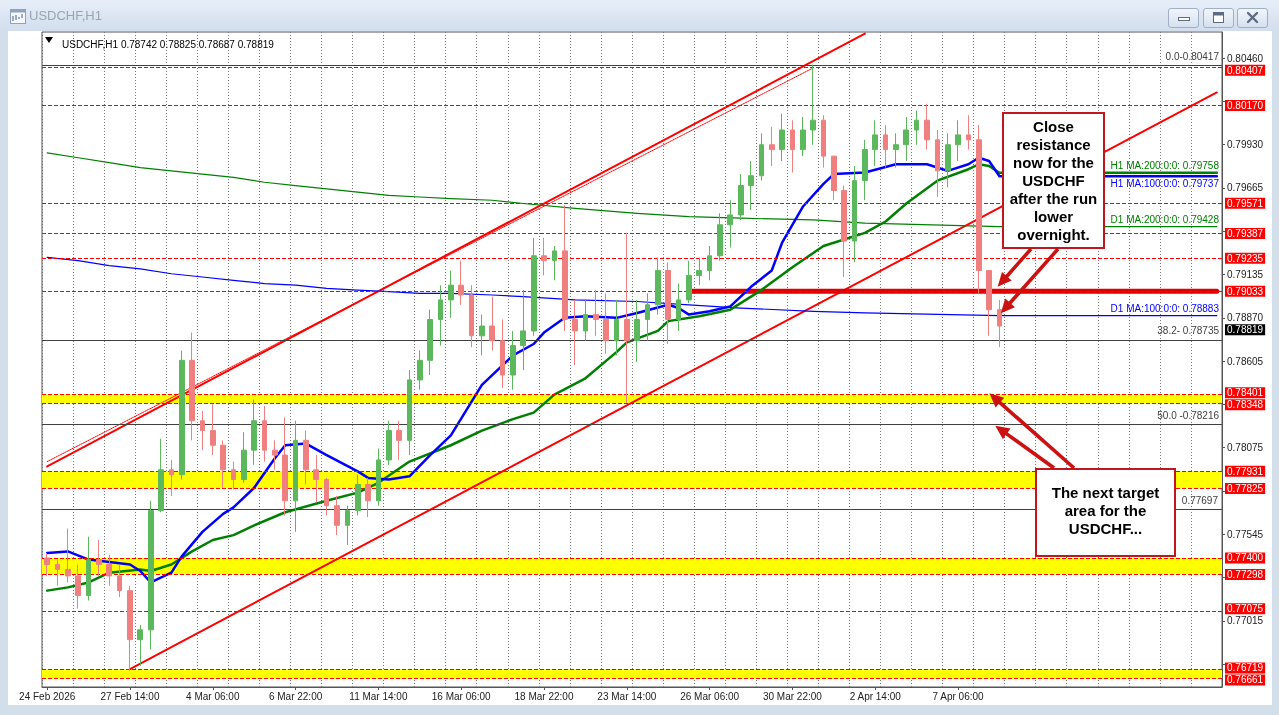 This screenshot has width=1279, height=715. I want to click on x-tick-label: 2 Apr 14:00, so click(875, 696).